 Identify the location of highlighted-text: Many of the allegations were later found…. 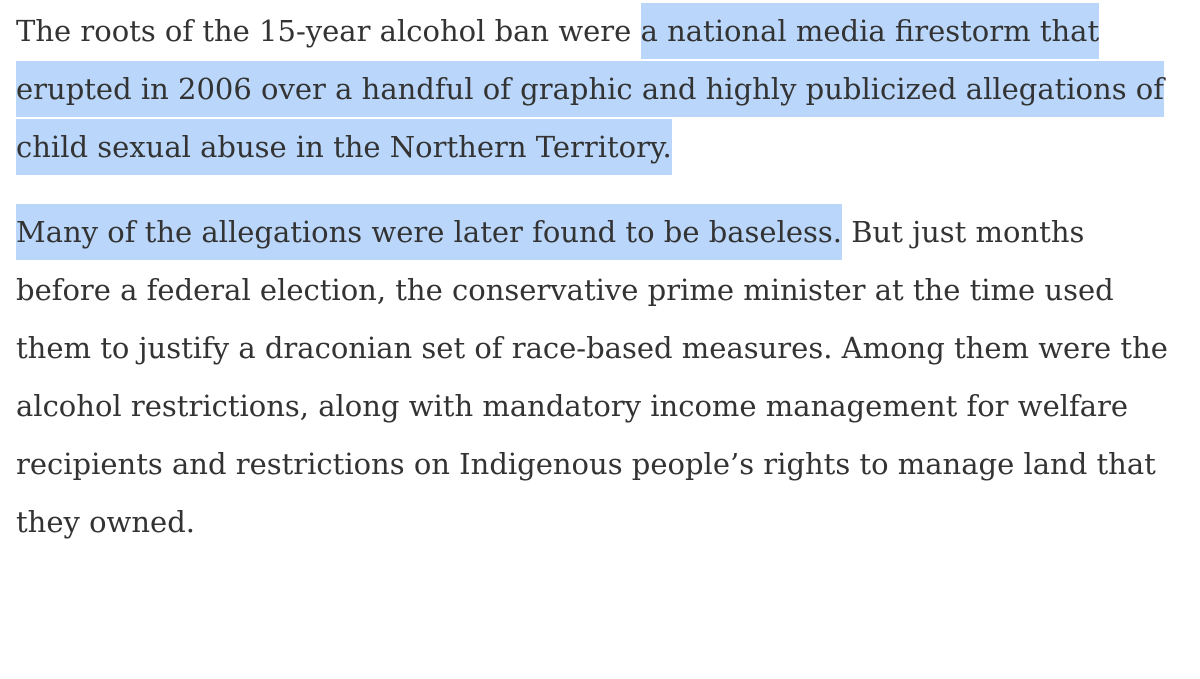
(429, 232).